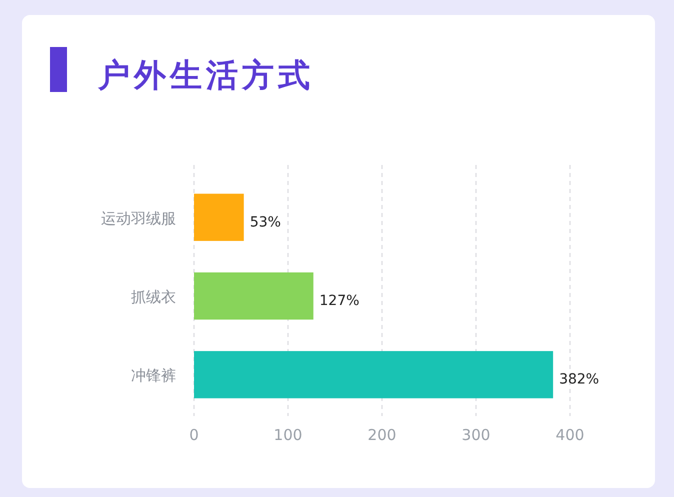 This screenshot has width=674, height=497. What do you see at coordinates (339, 301) in the screenshot?
I see `data-label: 127%` at bounding box center [339, 301].